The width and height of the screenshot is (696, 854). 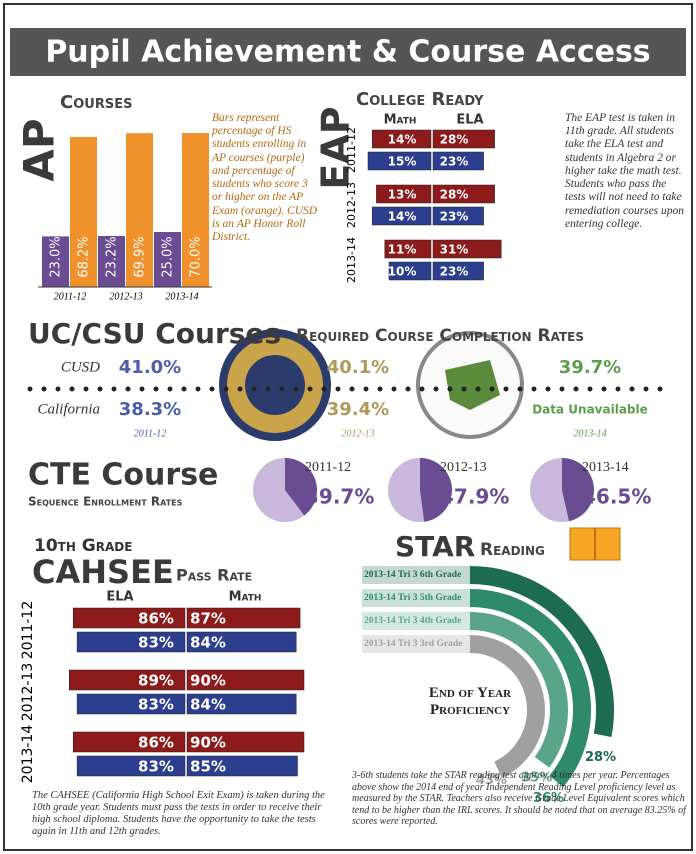 What do you see at coordinates (56, 256) in the screenshot?
I see `bar-value-label: 23.0%` at bounding box center [56, 256].